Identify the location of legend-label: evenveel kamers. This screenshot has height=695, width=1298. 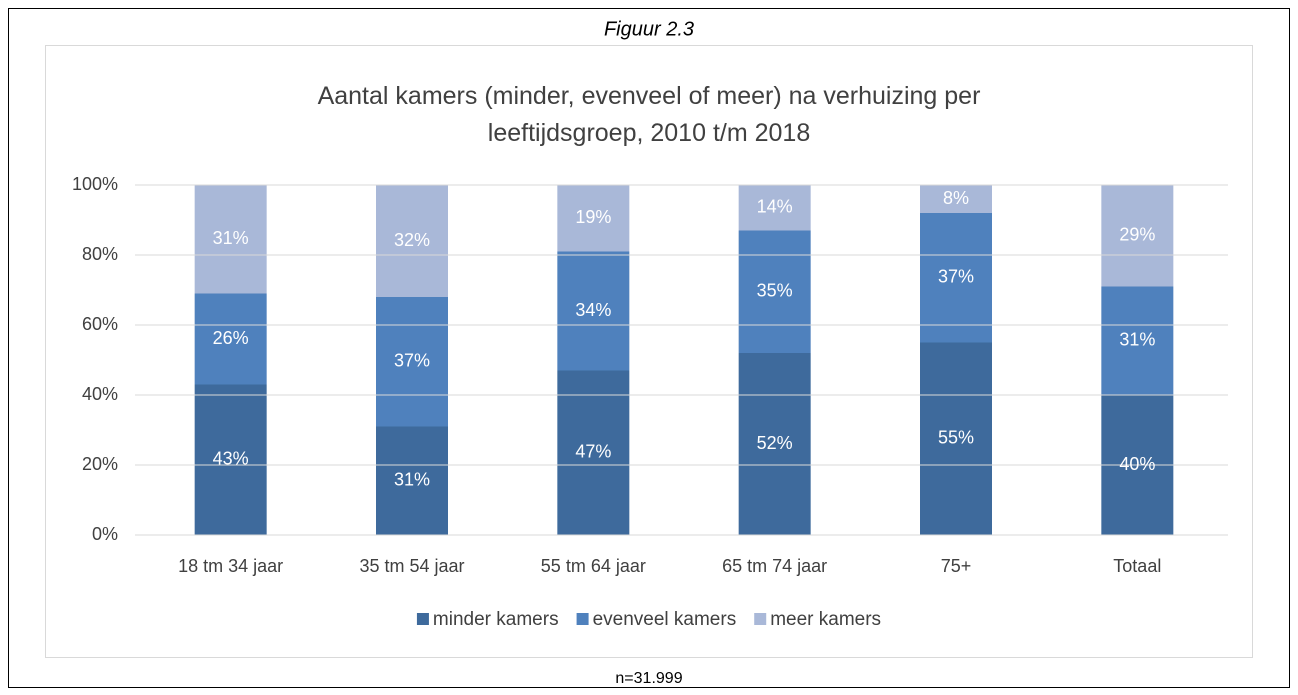
(665, 619).